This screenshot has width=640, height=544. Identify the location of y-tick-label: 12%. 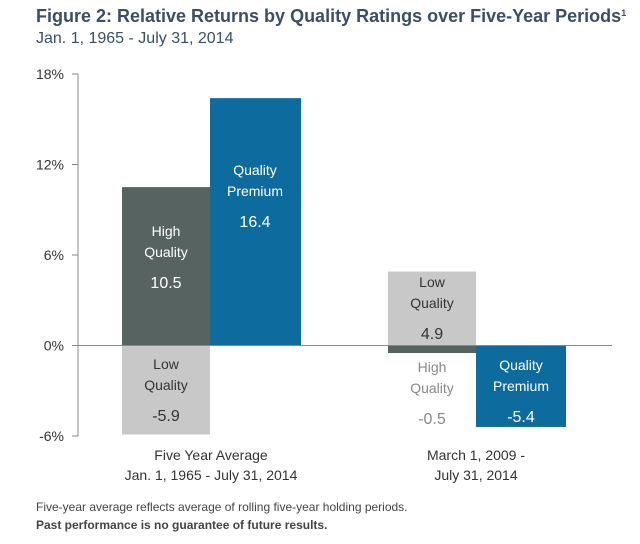
(50, 165).